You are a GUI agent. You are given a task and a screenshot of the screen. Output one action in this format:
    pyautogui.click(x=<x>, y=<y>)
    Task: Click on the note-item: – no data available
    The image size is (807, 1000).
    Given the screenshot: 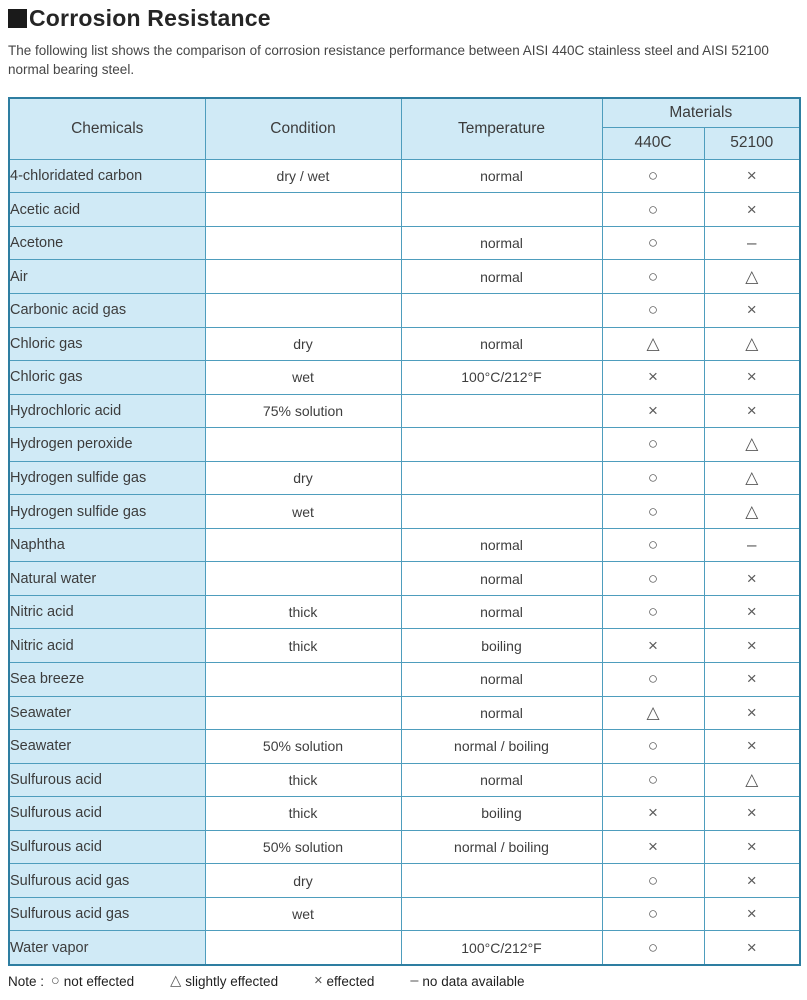 What is the action you would take?
    pyautogui.click(x=467, y=981)
    